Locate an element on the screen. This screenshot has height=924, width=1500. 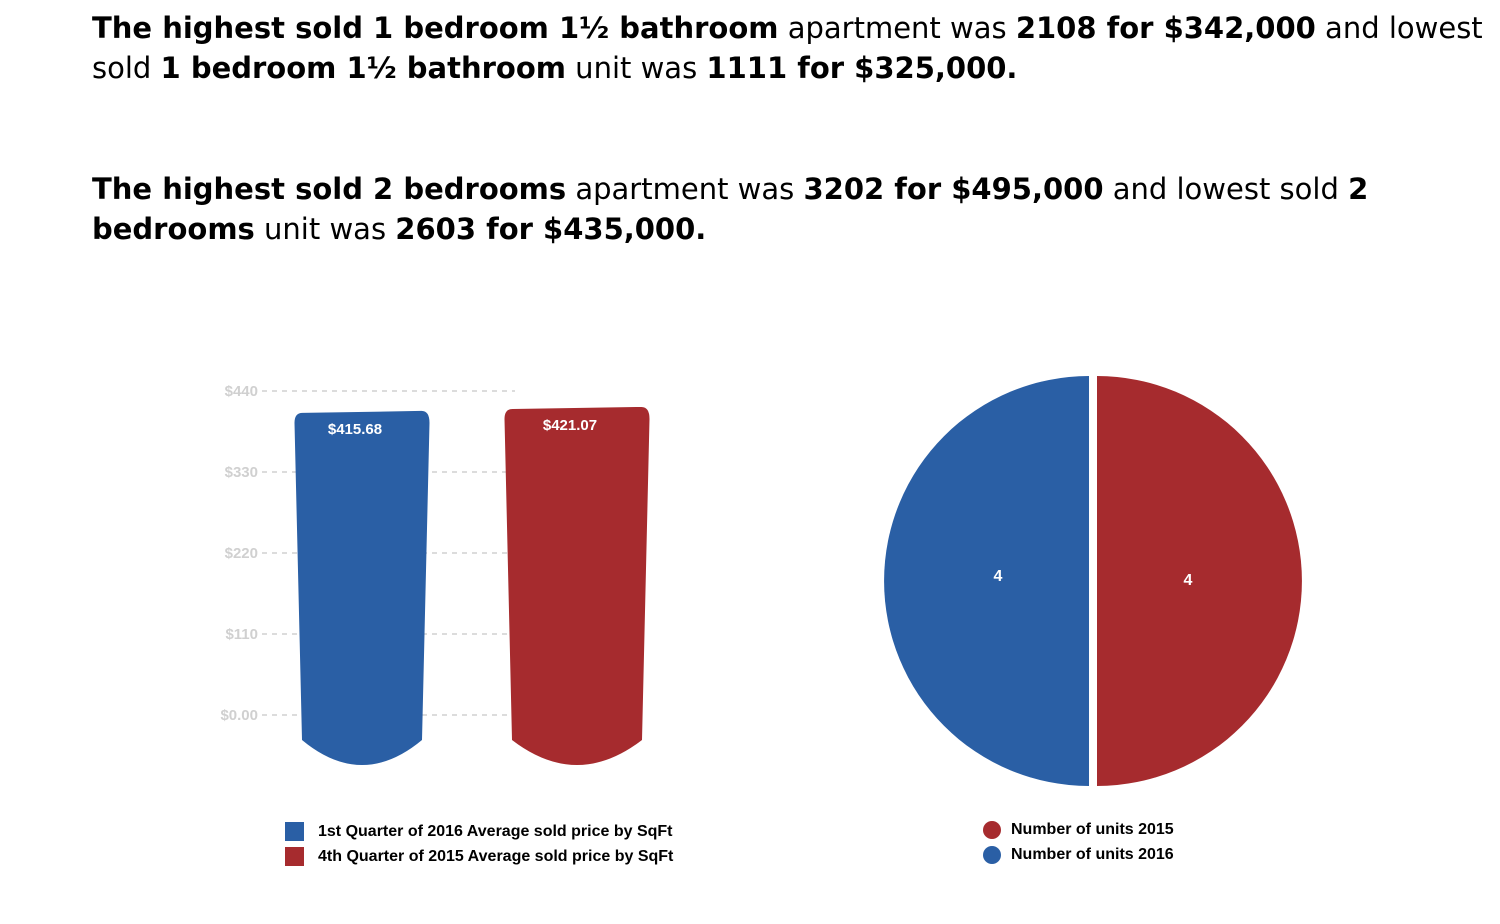
y-tick-label: $330 is located at coordinates (241, 472).